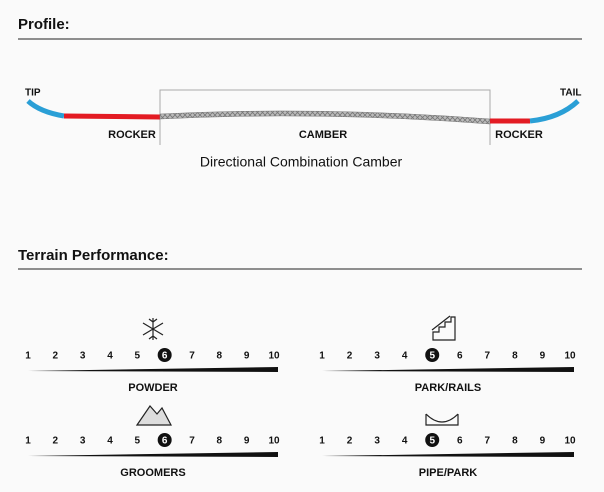 This screenshot has width=604, height=492. Describe the element at coordinates (152, 473) in the screenshot. I see `terrain-label: GROOMERS` at that location.